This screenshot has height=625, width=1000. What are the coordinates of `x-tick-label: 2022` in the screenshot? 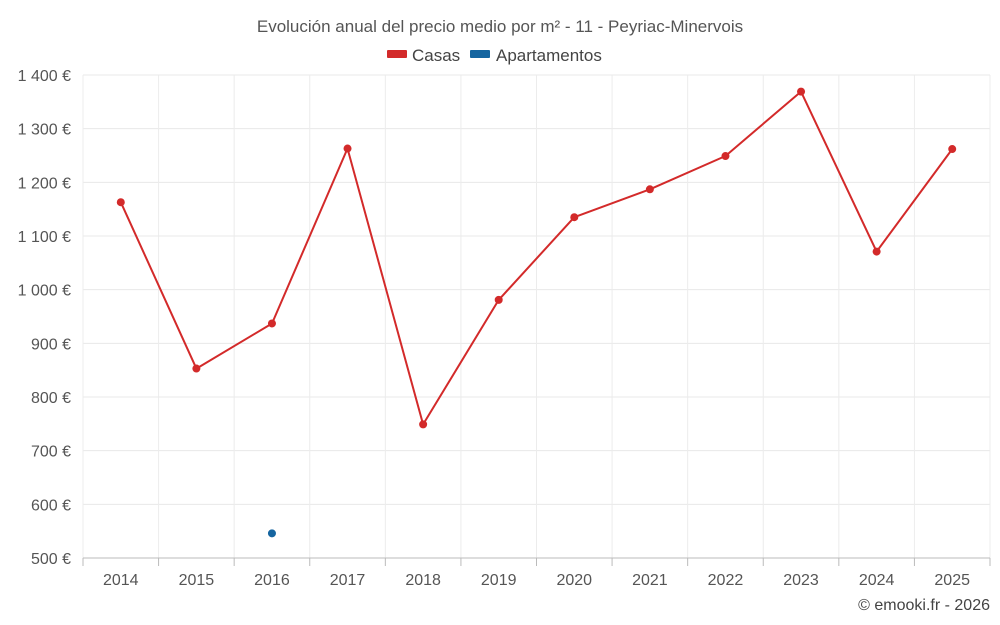 It's located at (726, 580).